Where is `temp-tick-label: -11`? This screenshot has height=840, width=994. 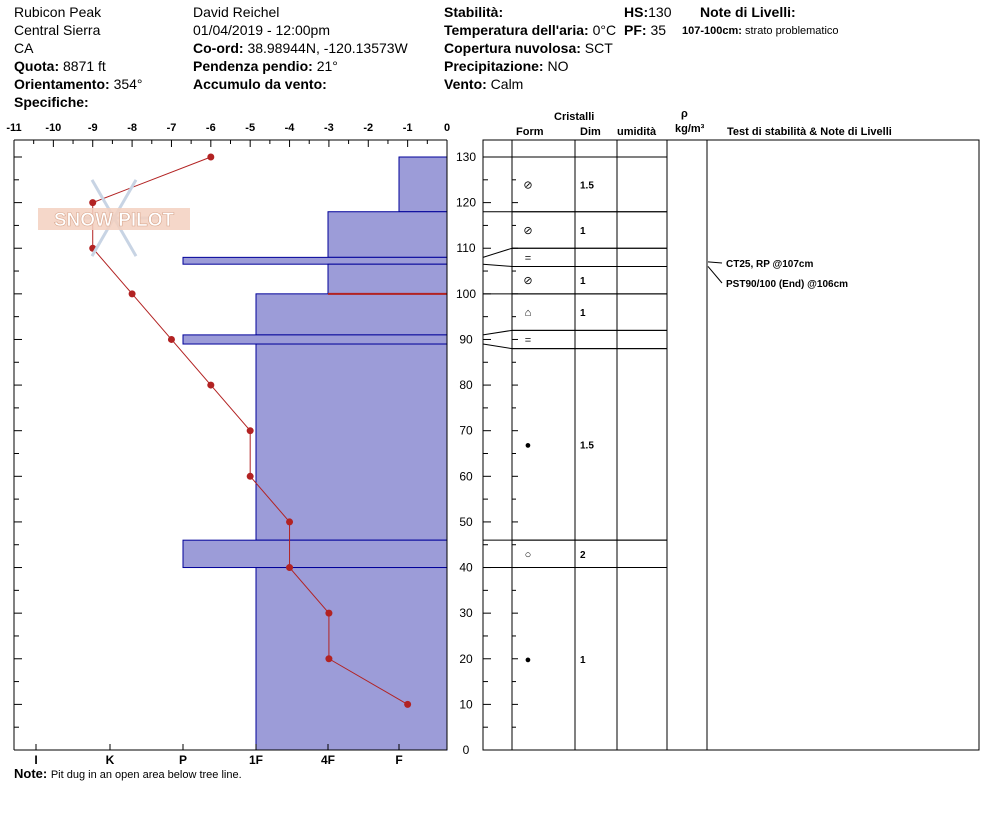
temp-tick-label: -11 is located at coordinates (13, 128).